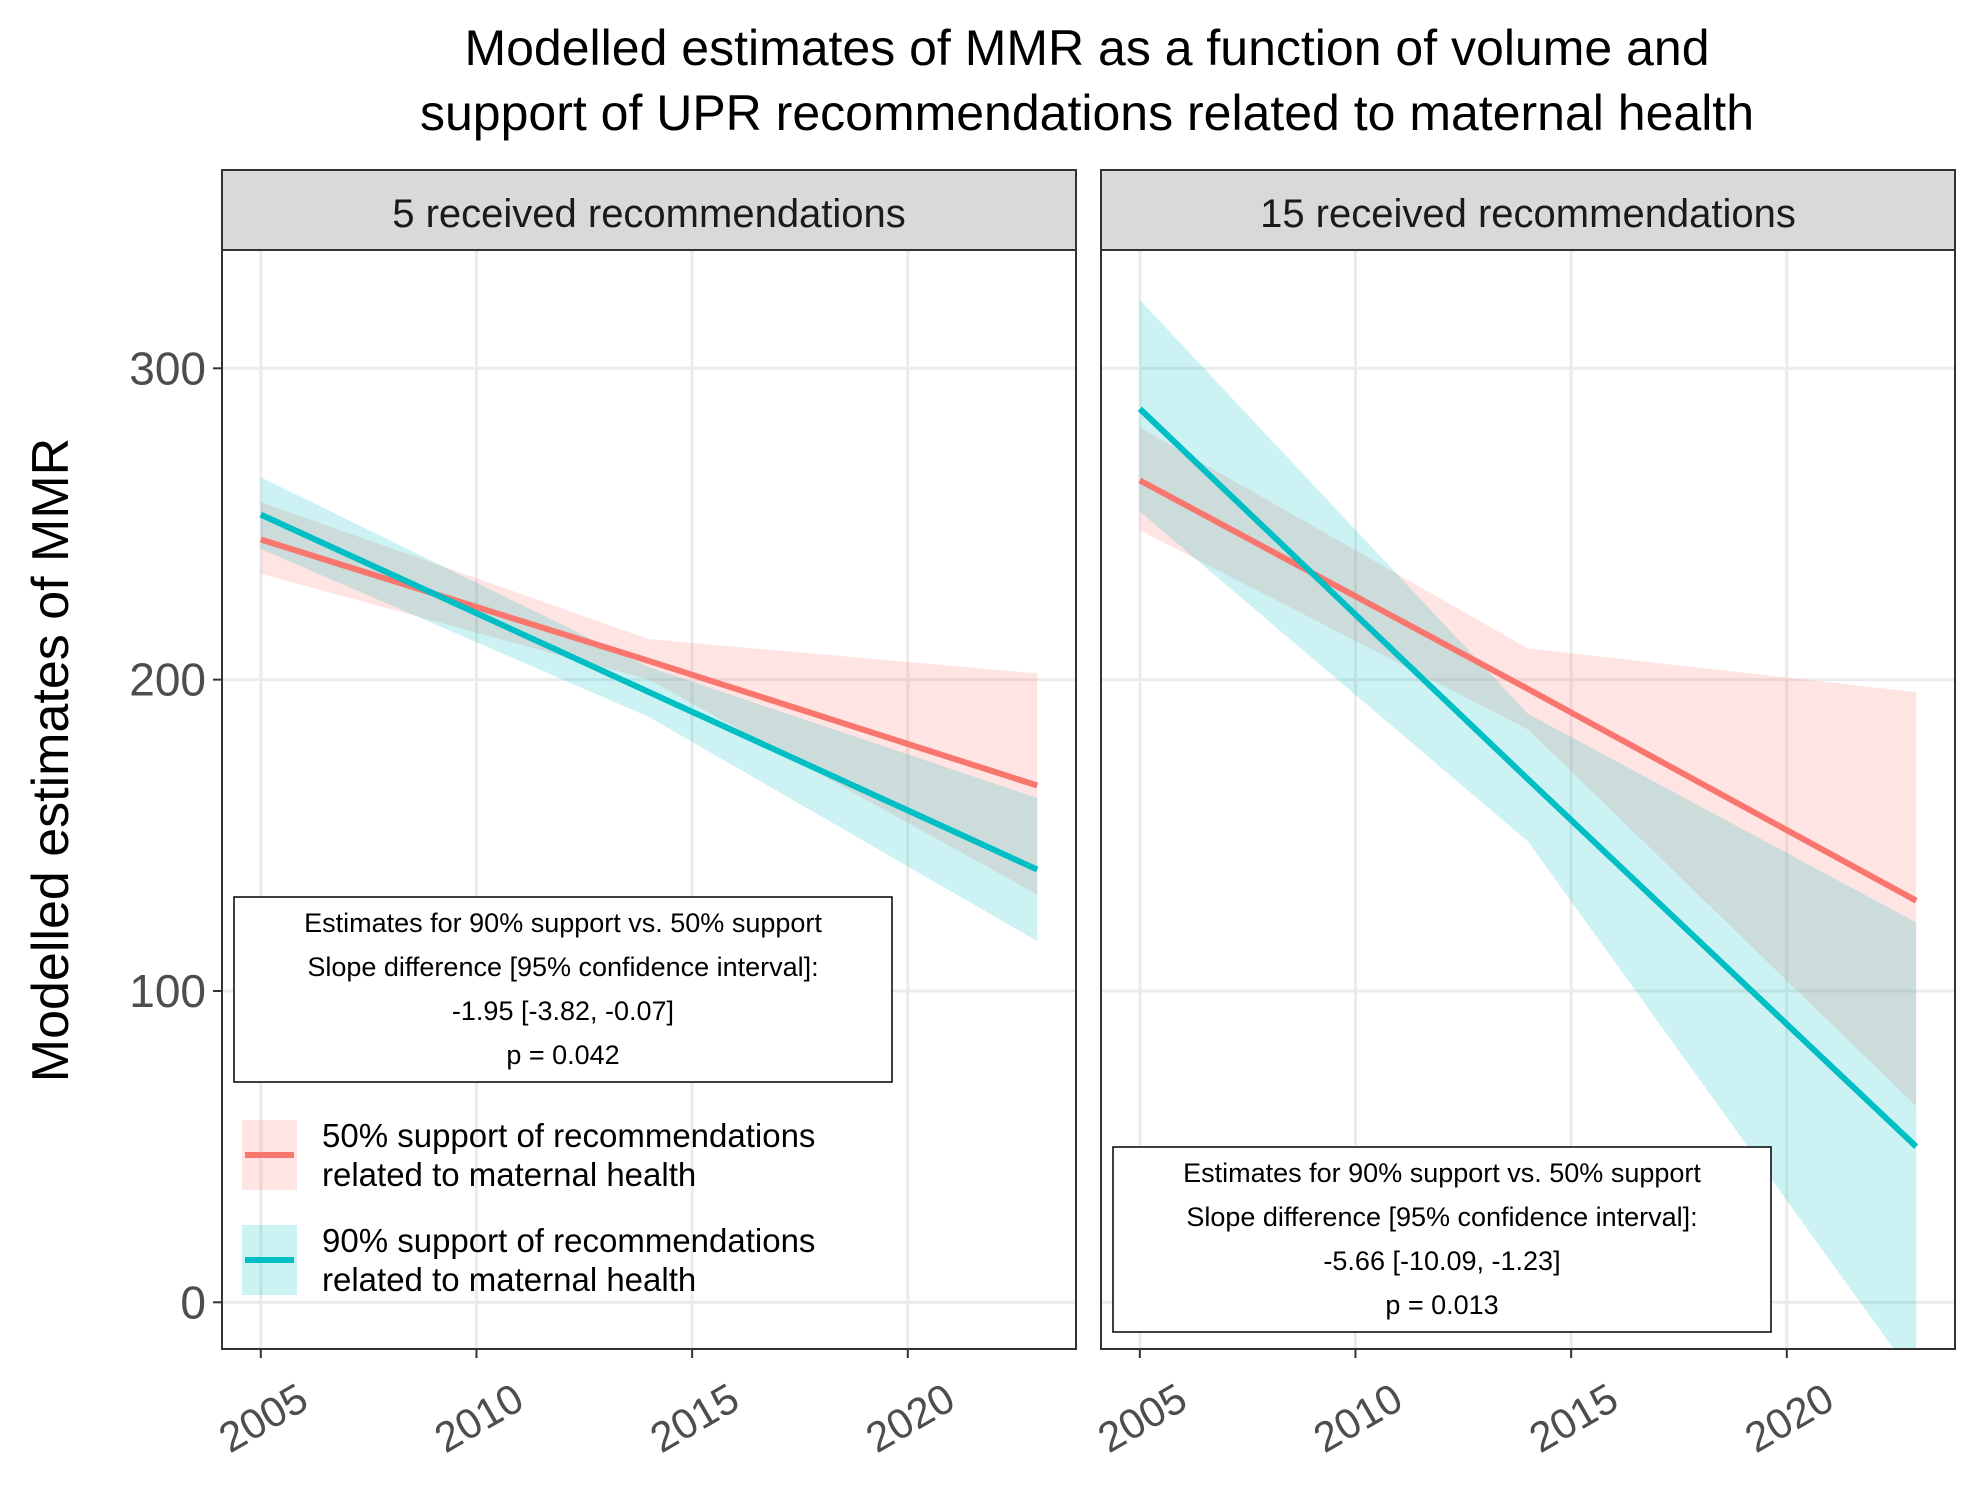  I want to click on legend-label: 50% support of recommendations, so click(568, 1135).